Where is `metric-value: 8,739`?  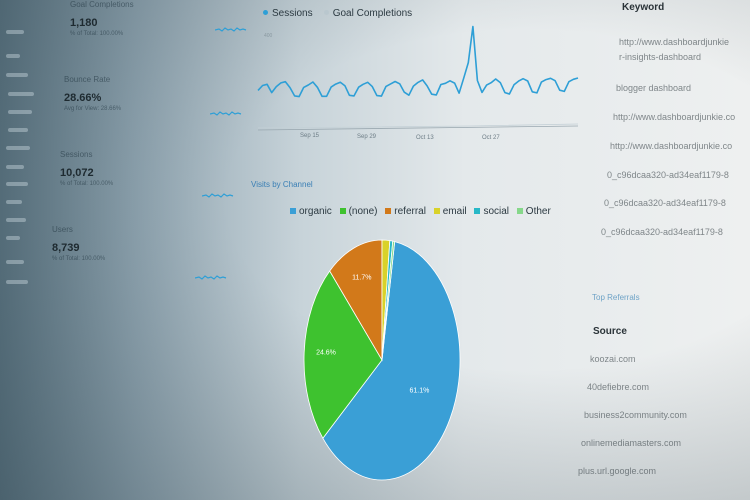
metric-value: 8,739 is located at coordinates (66, 248).